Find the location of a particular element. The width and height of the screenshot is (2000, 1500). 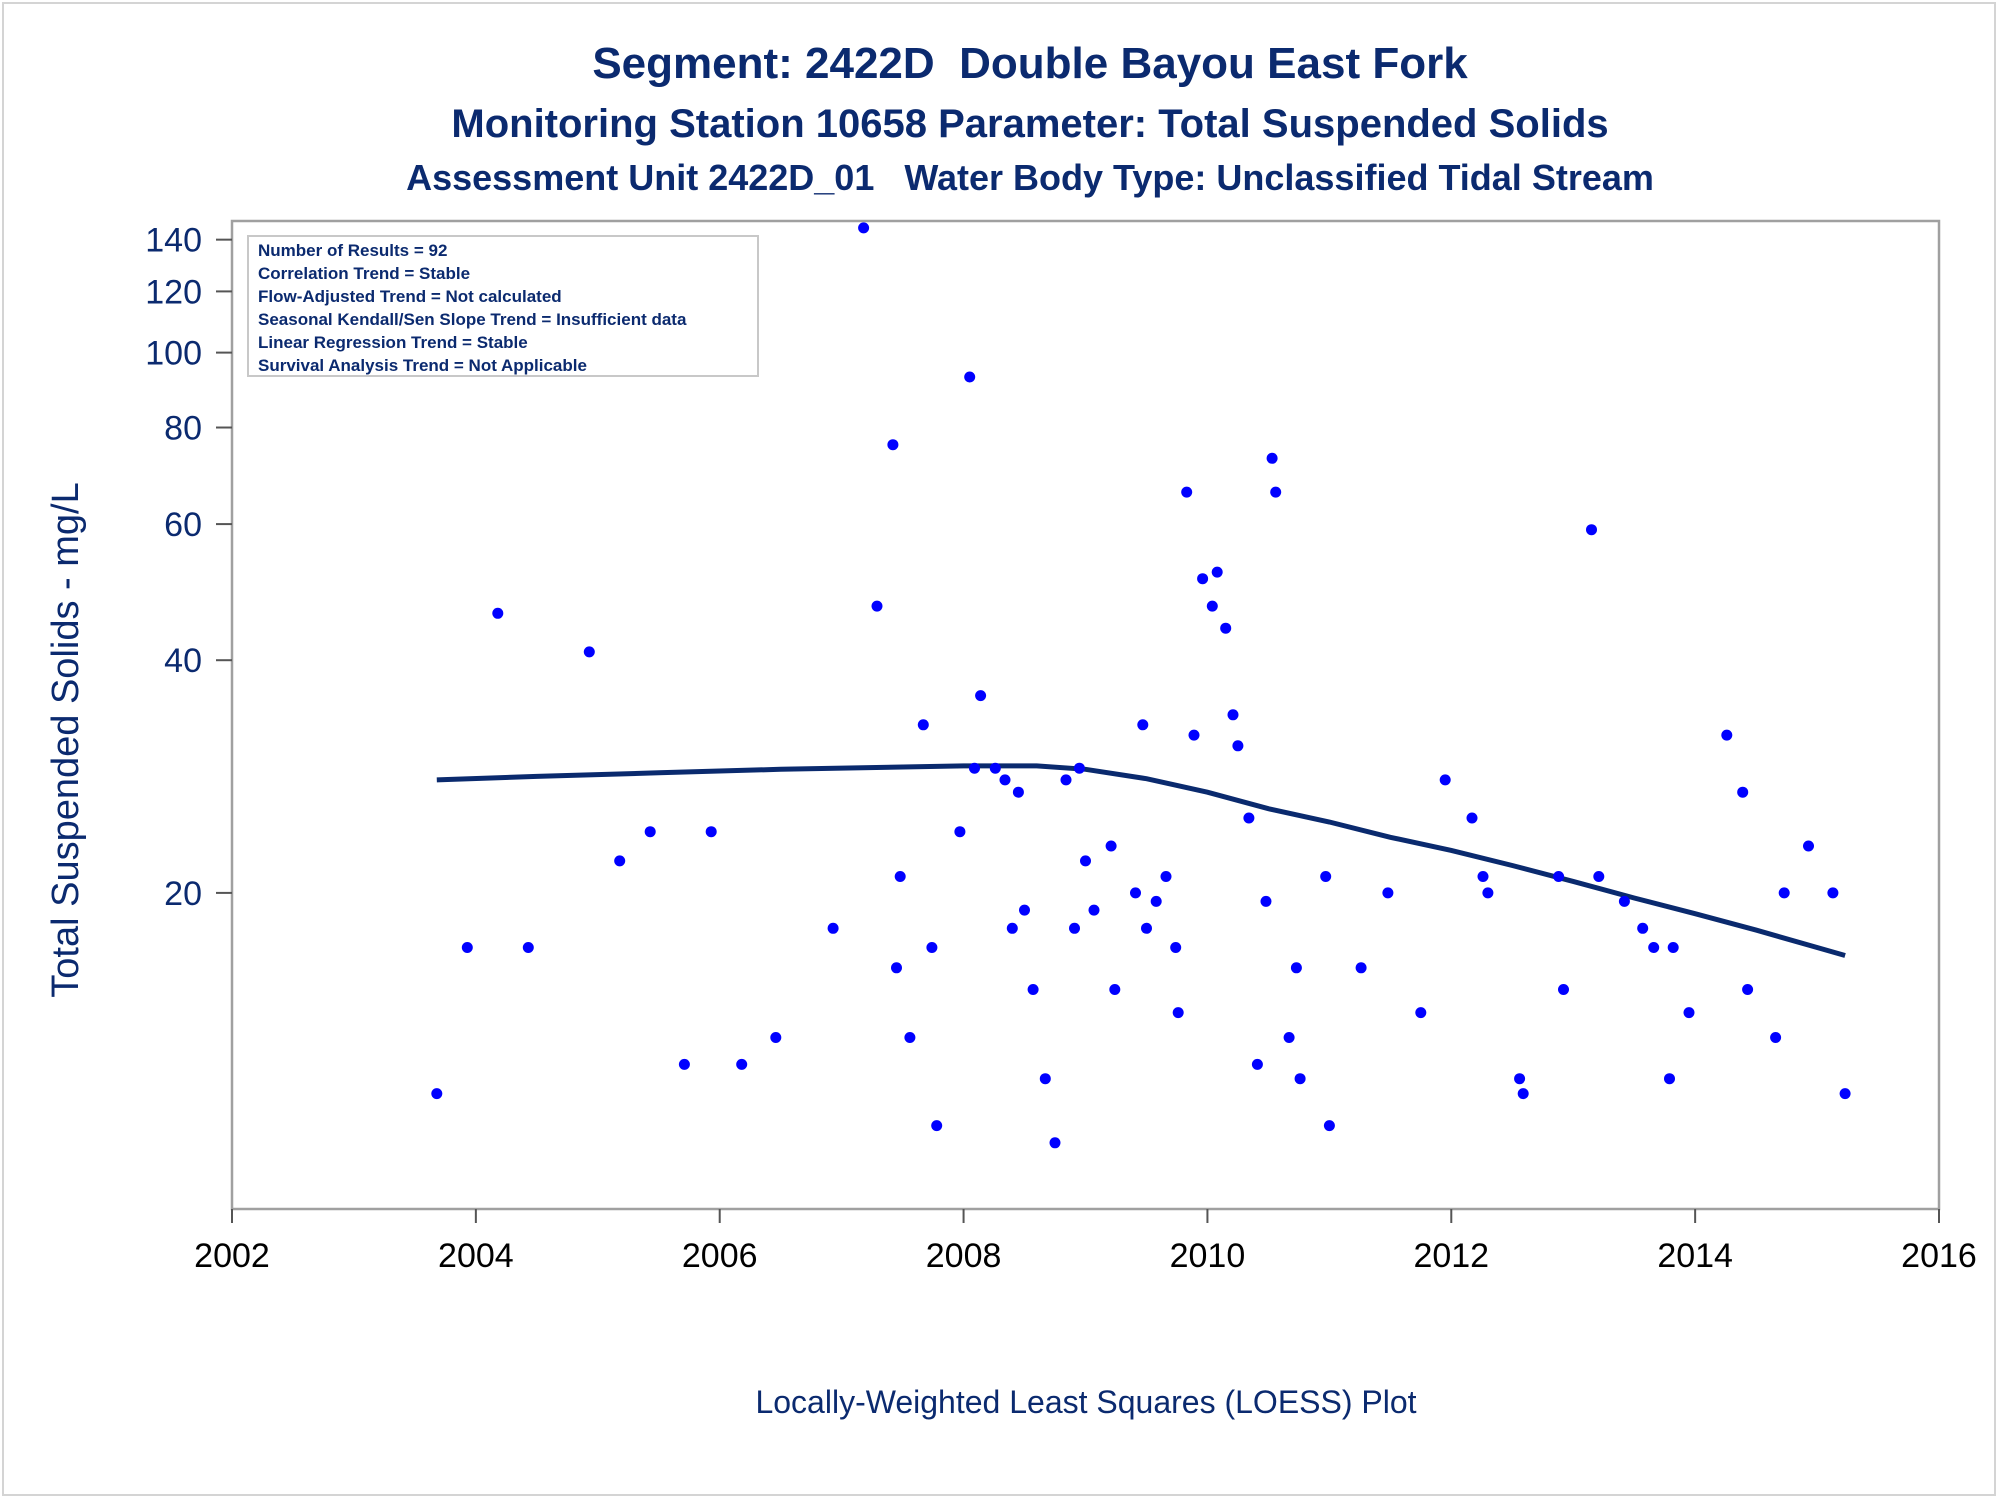

y-tick-label-80: 80 is located at coordinates (183, 429).